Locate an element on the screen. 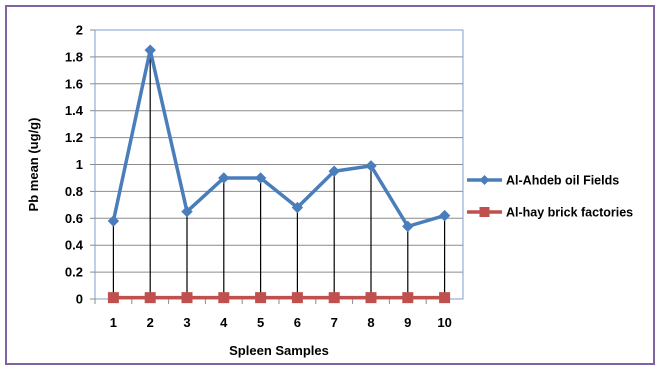  y-tick-label-5: 1 is located at coordinates (79, 164).